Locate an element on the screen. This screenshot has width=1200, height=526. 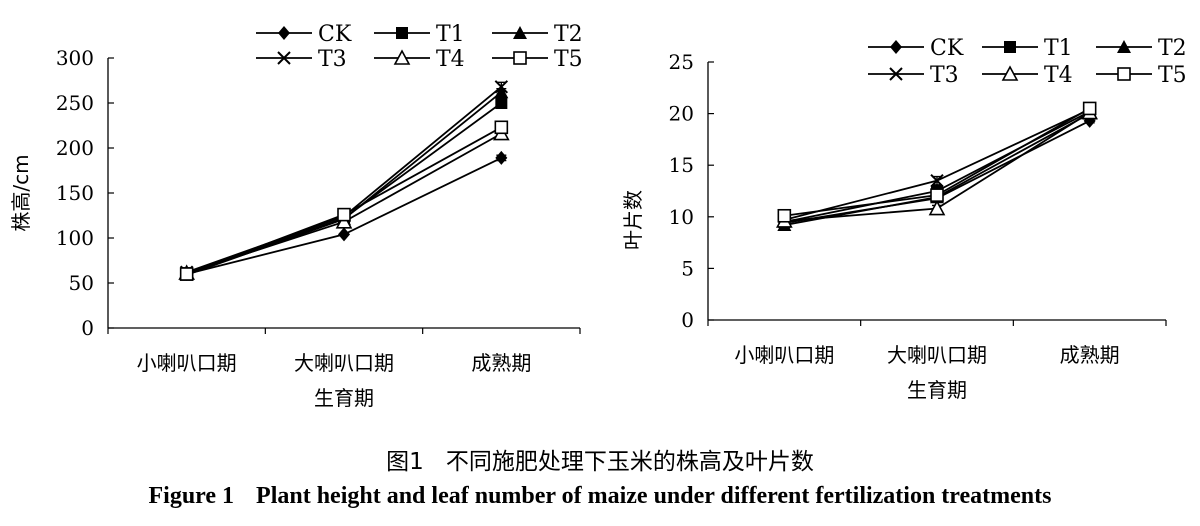
y-tick-label: 300 is located at coordinates (75, 58).